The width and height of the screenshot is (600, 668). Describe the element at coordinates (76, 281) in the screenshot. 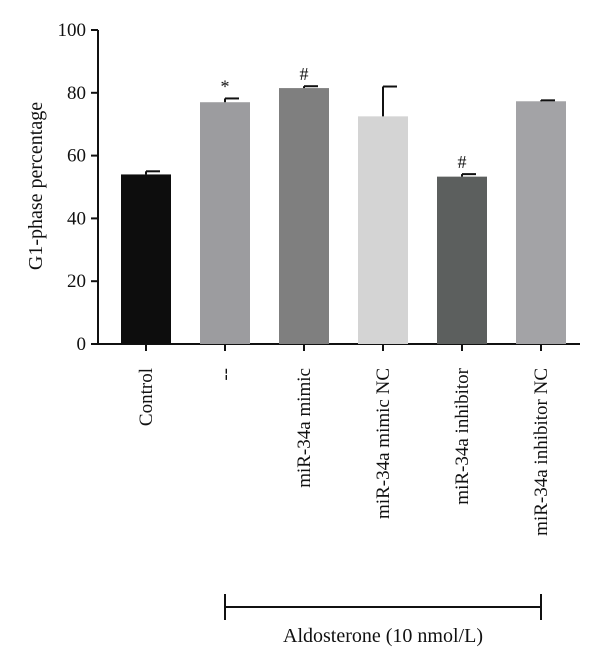

I see `y-tick-label: 20` at that location.